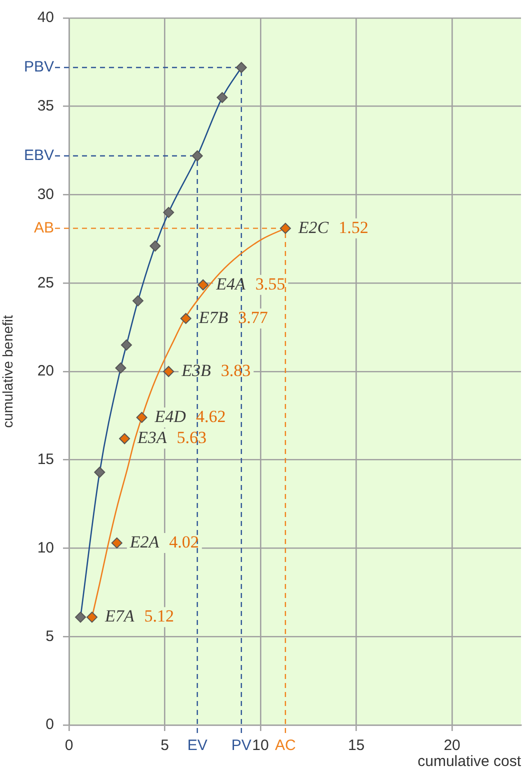  Describe the element at coordinates (39, 67) in the screenshot. I see `ref-line-label: PBV` at that location.